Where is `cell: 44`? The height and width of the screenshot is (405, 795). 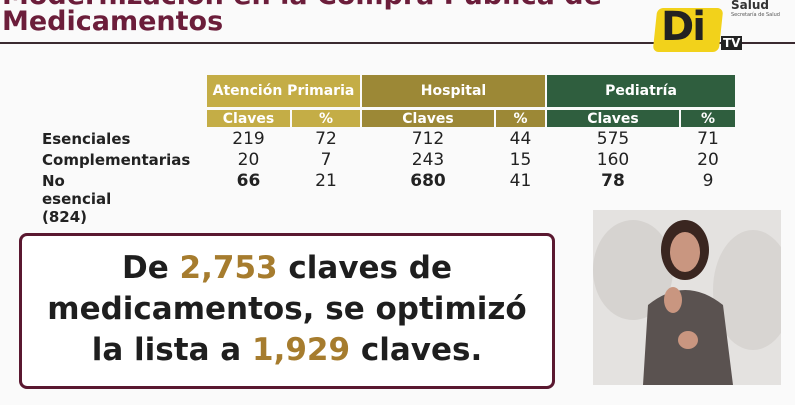
cell: 44 is located at coordinates (520, 139).